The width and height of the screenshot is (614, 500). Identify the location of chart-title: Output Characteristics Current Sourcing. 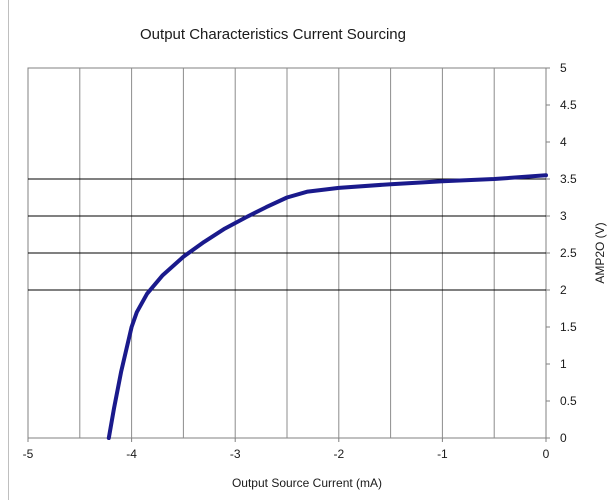
(273, 34).